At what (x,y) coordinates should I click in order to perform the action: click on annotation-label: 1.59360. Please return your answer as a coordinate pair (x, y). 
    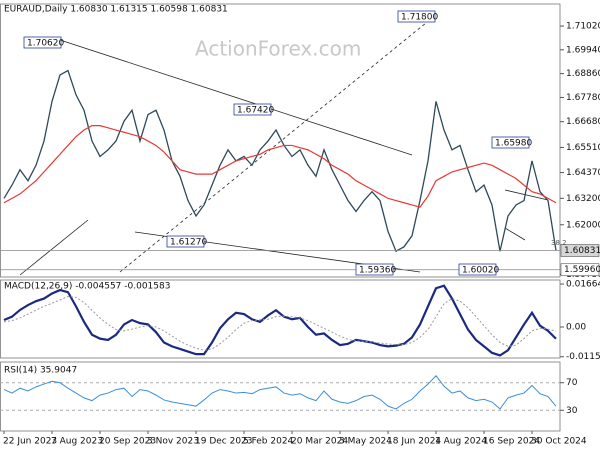
    Looking at the image, I should click on (377, 271).